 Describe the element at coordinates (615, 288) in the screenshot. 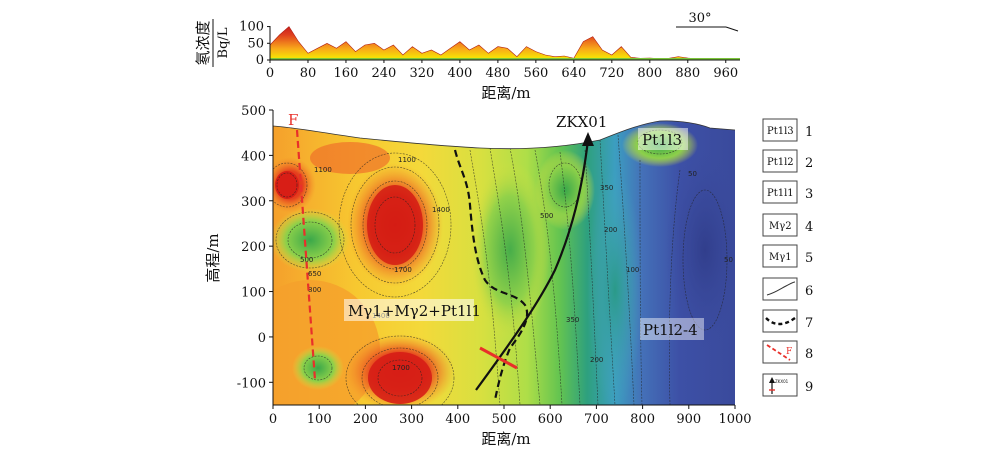

I see `cyan-band` at that location.